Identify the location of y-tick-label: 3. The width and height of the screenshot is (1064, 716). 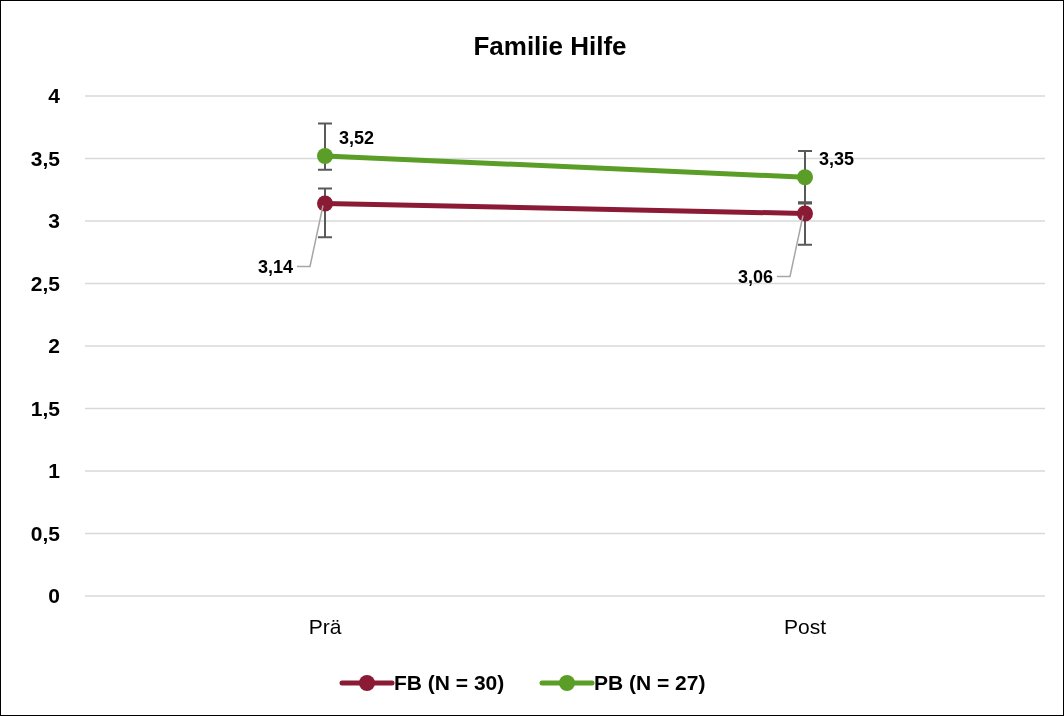
(54, 221).